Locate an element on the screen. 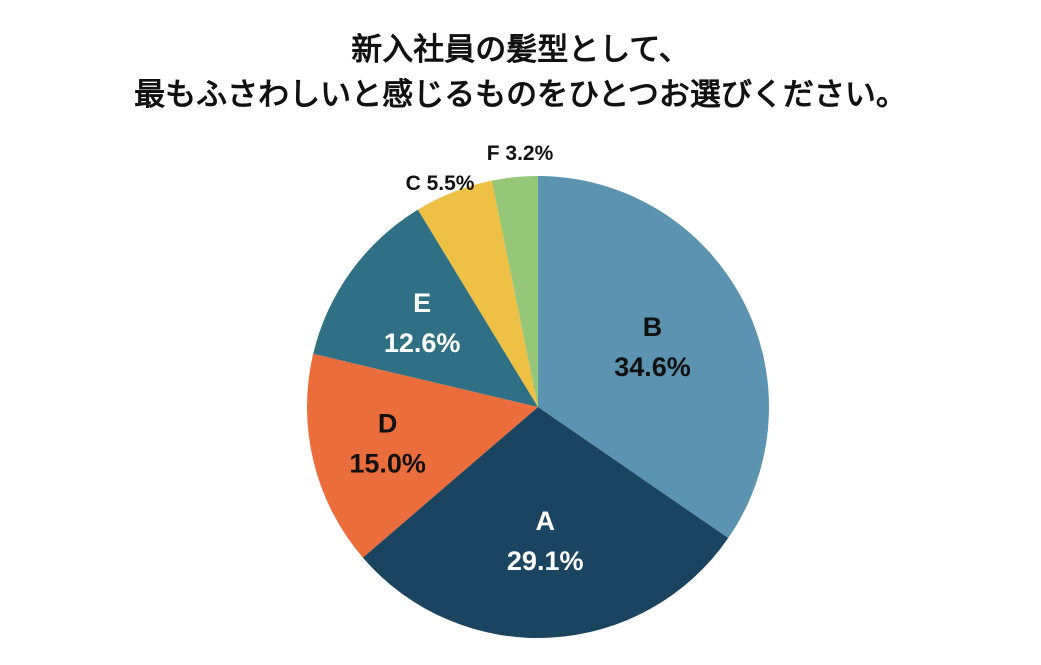 This screenshot has width=1041, height=665. pie-slice-c is located at coordinates (477, 293).